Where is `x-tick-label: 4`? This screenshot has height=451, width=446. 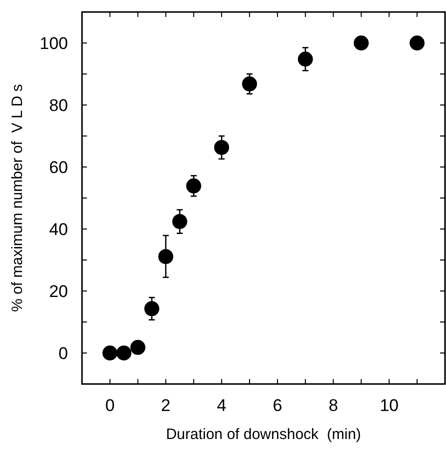 x-tick-label: 4 is located at coordinates (221, 405).